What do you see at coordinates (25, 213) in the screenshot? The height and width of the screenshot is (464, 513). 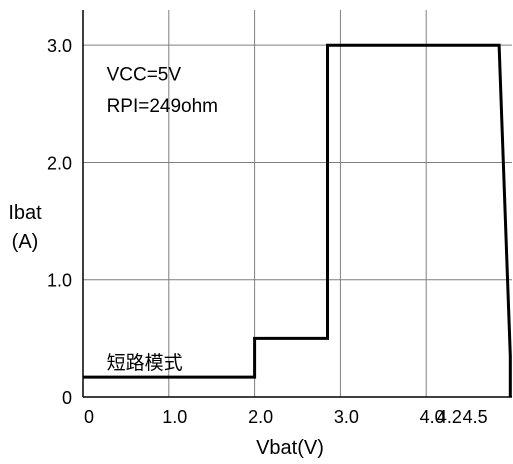 I see `y-axis-label-line-1: Ibat` at bounding box center [25, 213].